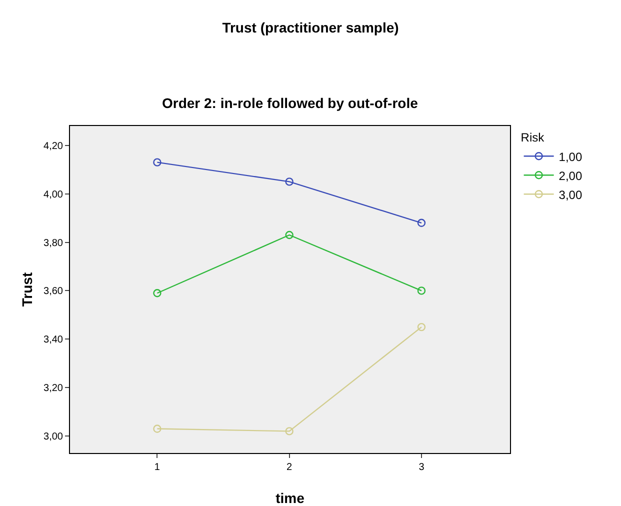 This screenshot has height=506, width=621. What do you see at coordinates (54, 292) in the screenshot?
I see `y-tick-label: 3,60` at bounding box center [54, 292].